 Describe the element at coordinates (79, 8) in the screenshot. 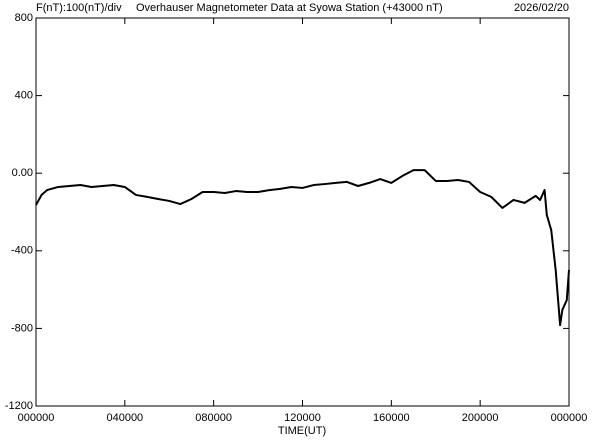

I see `scale-note: F(nT):100(nT)/div` at that location.